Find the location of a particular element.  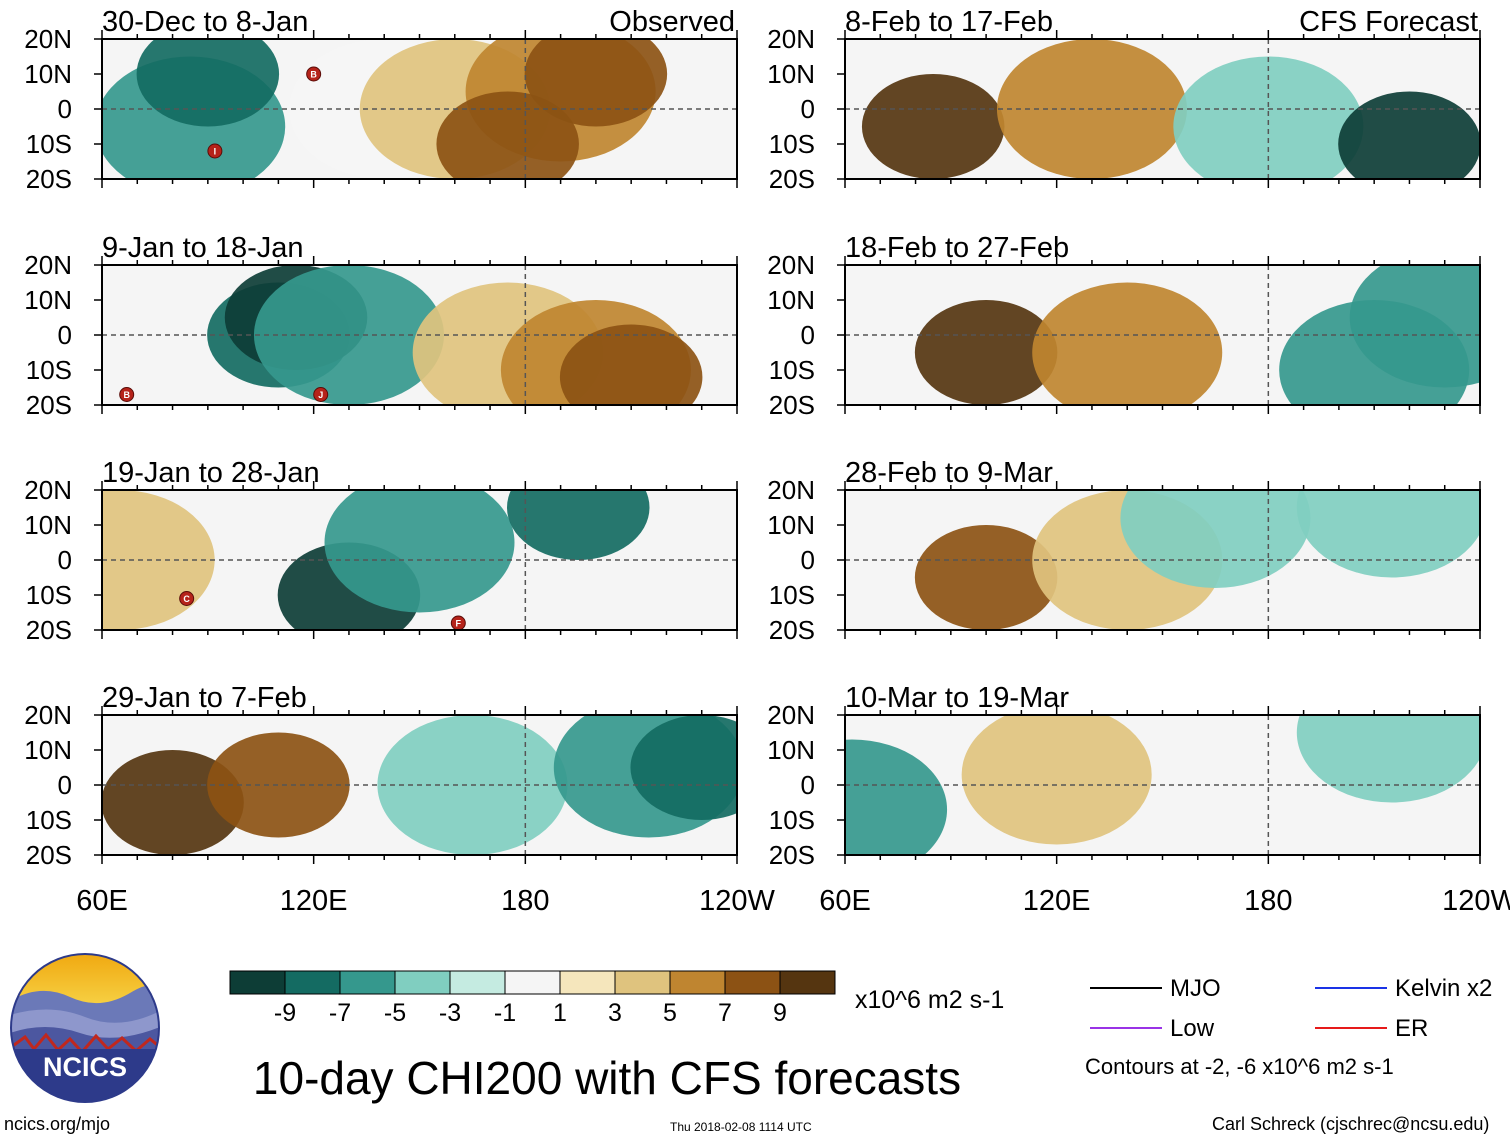

legend-label: Kelvin x2 is located at coordinates (1443, 988).